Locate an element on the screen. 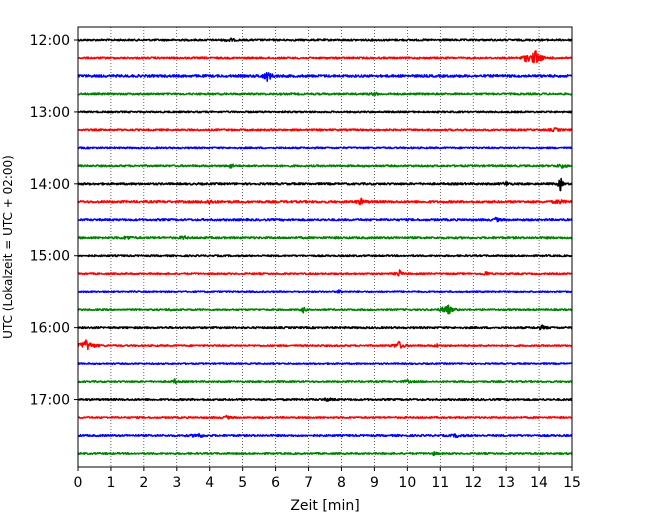  x-tick-label: 11 is located at coordinates (440, 483).